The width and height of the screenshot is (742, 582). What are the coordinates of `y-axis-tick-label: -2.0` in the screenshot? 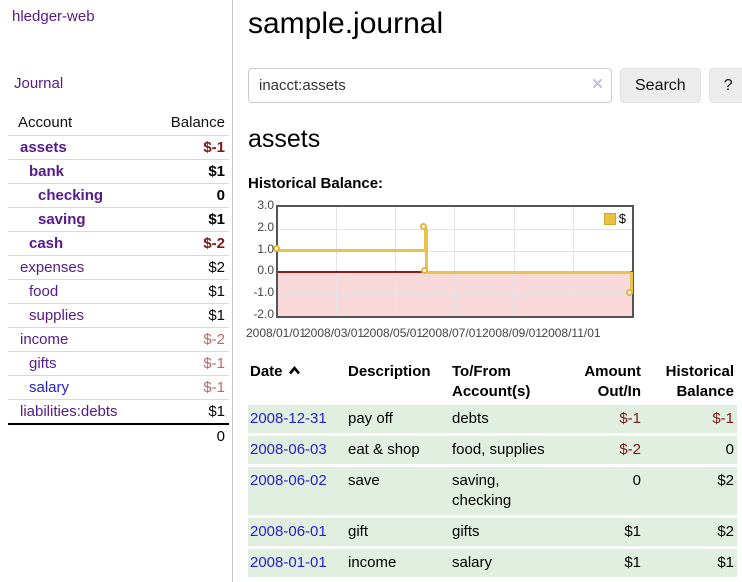 It's located at (263, 314).